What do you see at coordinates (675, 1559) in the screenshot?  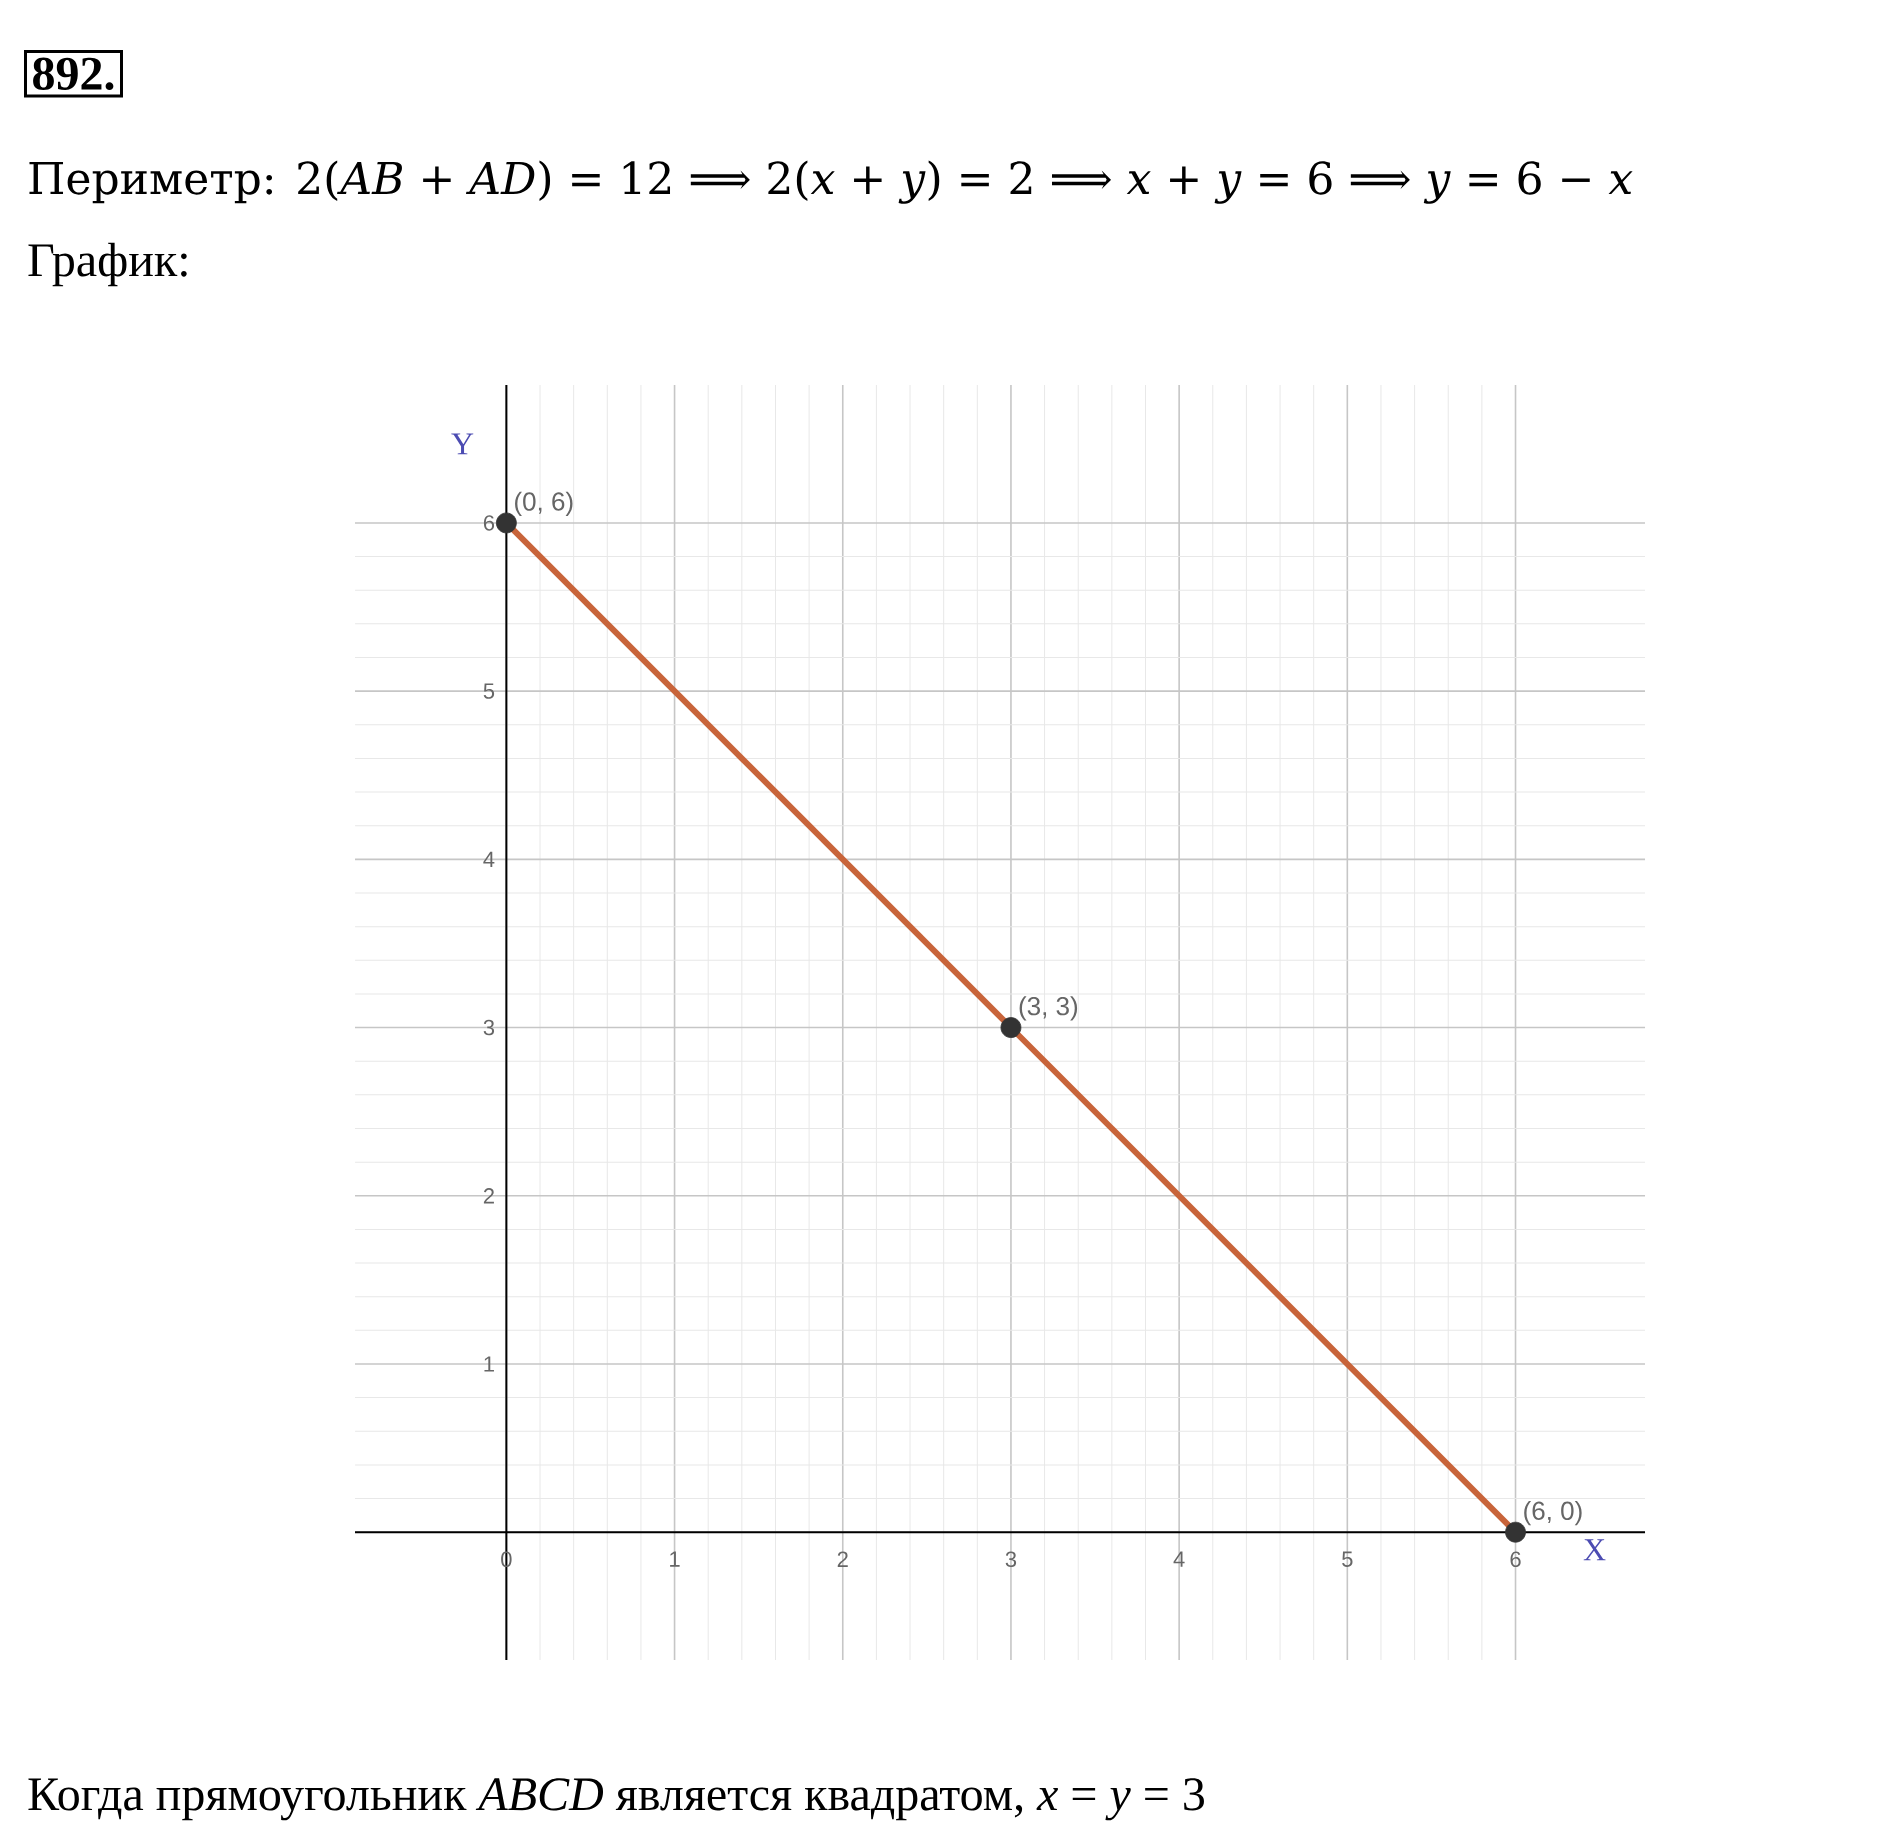 I see `x-tick-label: 1` at bounding box center [675, 1559].